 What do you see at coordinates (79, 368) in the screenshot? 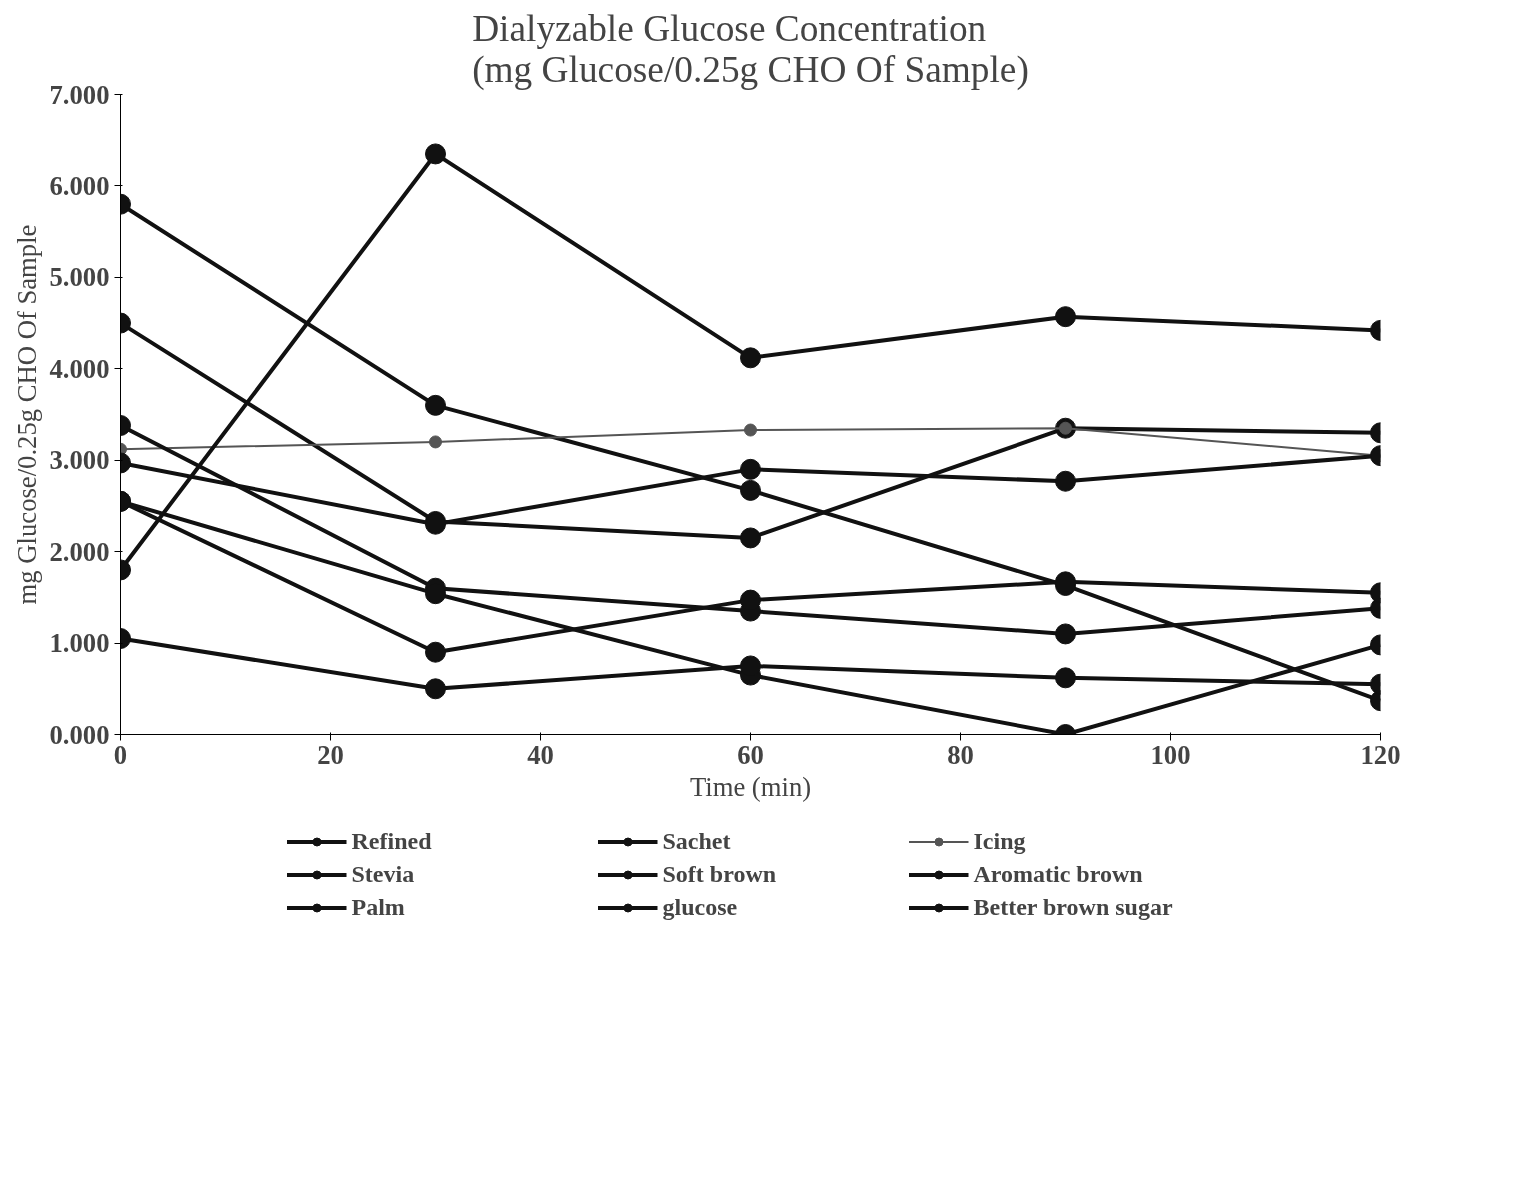
I see `y-tick-label: 4.000` at bounding box center [79, 368].